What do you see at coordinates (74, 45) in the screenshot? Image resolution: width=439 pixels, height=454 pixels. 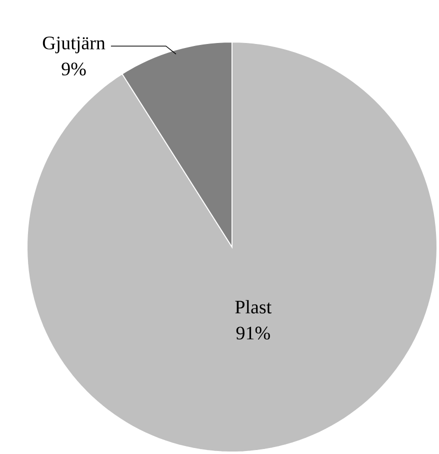 I see `slice-label: Gjutjärn` at bounding box center [74, 45].